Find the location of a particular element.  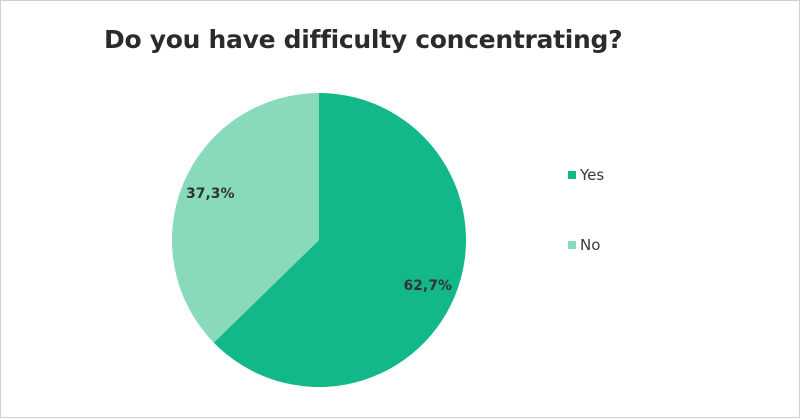

pie-data-labels: 62,7% 37,3% is located at coordinates (319, 240).